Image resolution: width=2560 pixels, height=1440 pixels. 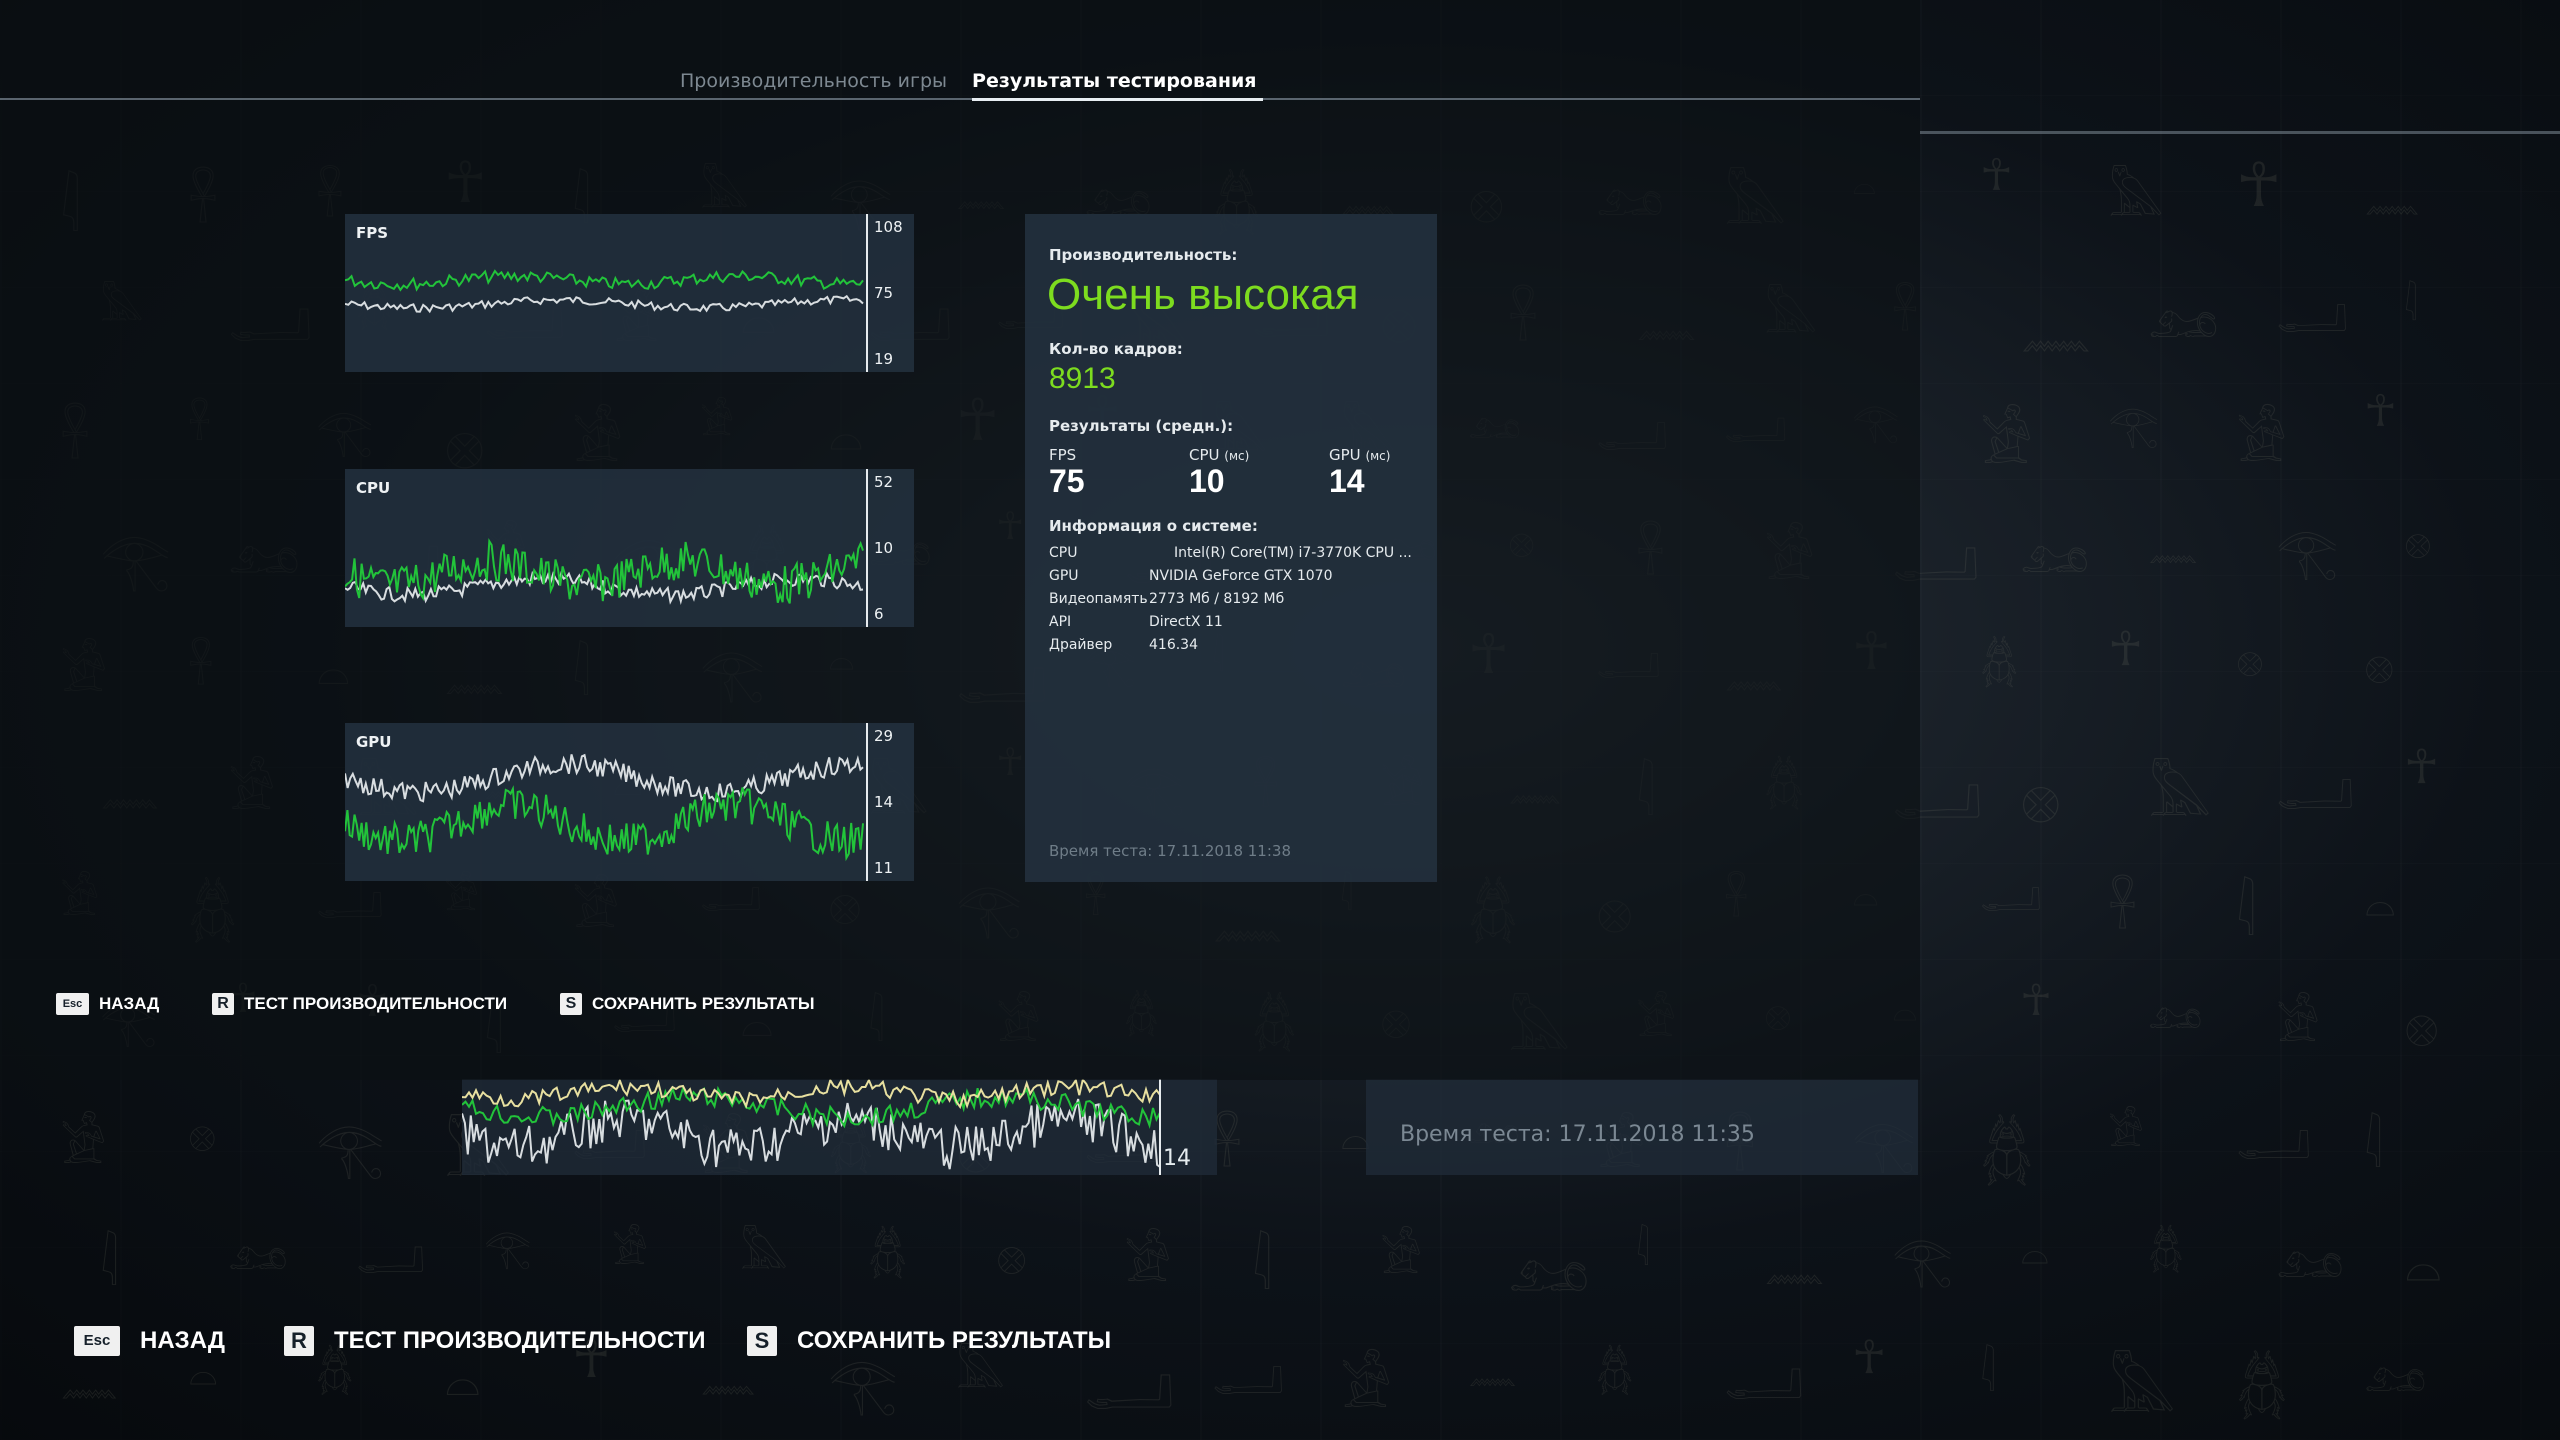 What do you see at coordinates (1170, 851) in the screenshot?
I see `test-time: Время теста: 17.11.2018 11:38` at bounding box center [1170, 851].